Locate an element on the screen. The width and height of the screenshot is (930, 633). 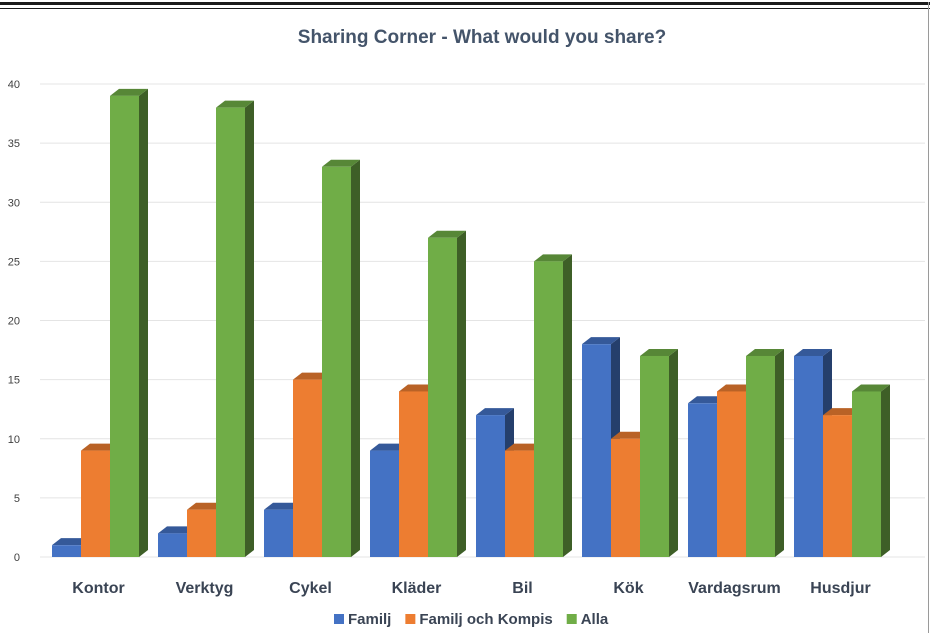
y-tick-label: 20 is located at coordinates (14, 322).